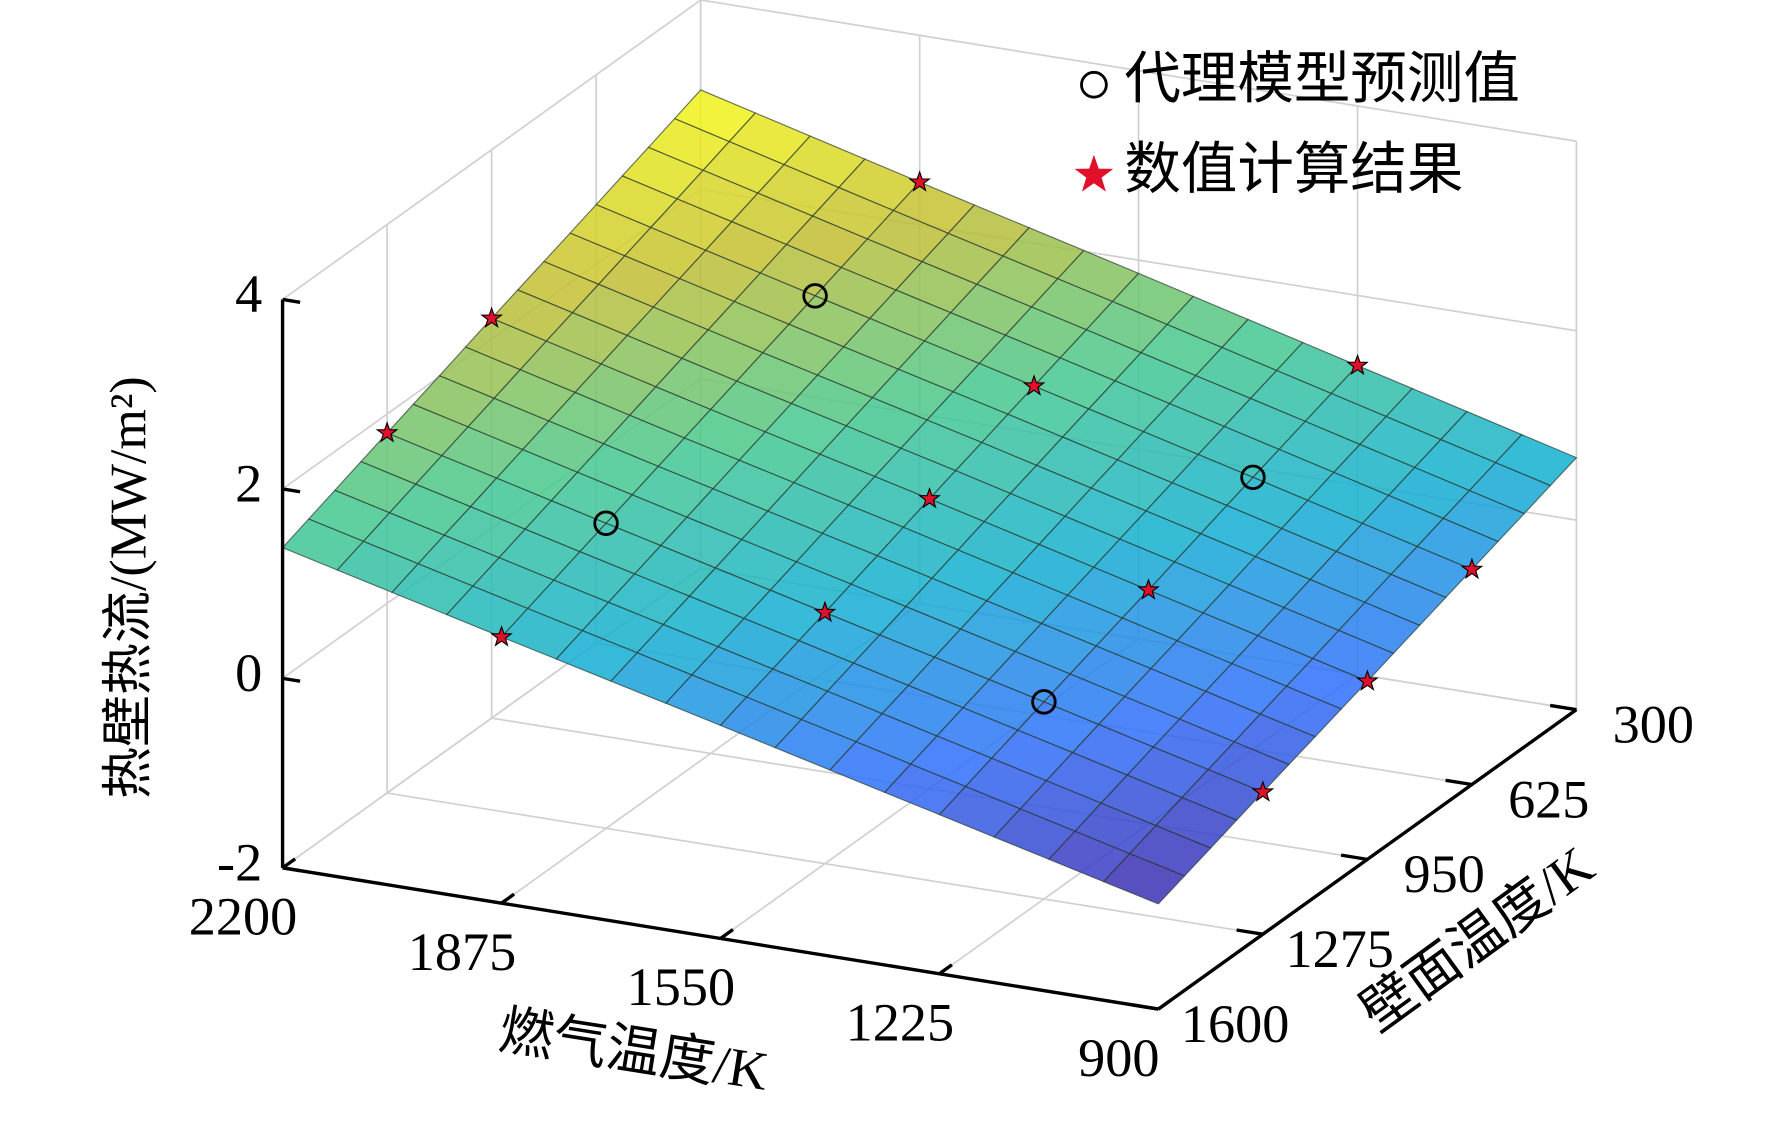 The width and height of the screenshot is (1772, 1135). Describe the element at coordinates (1444, 874) in the screenshot. I see `y-tick-label: 950` at that location.